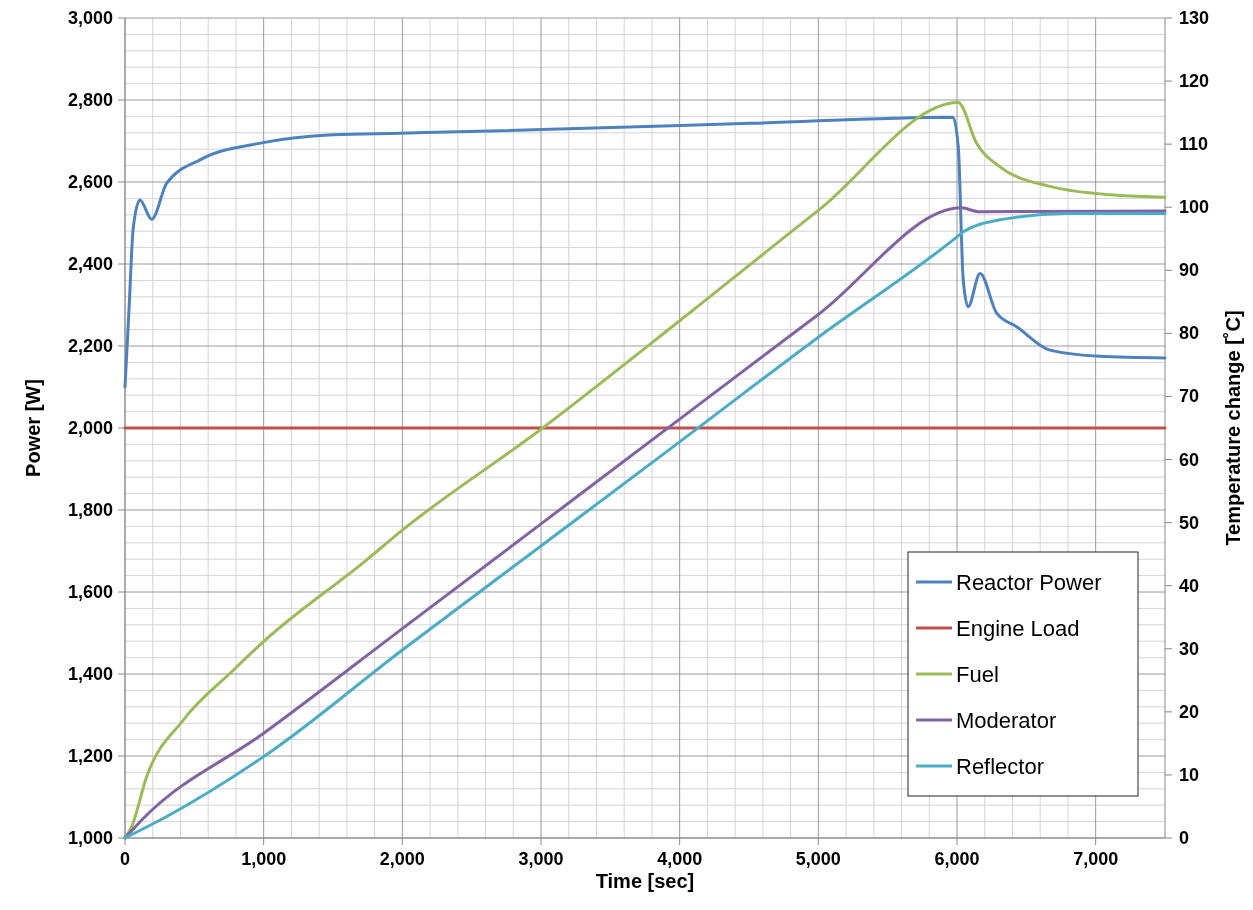 The image size is (1253, 910). I want to click on y2-tick-label: 0, so click(1184, 838).